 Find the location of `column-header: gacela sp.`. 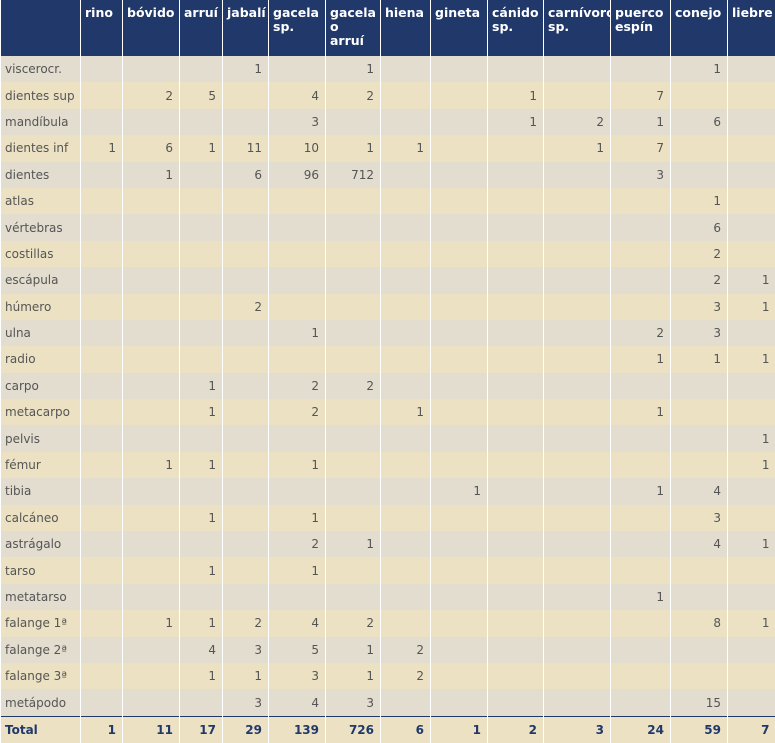

column-header: gacela sp. is located at coordinates (297, 28).